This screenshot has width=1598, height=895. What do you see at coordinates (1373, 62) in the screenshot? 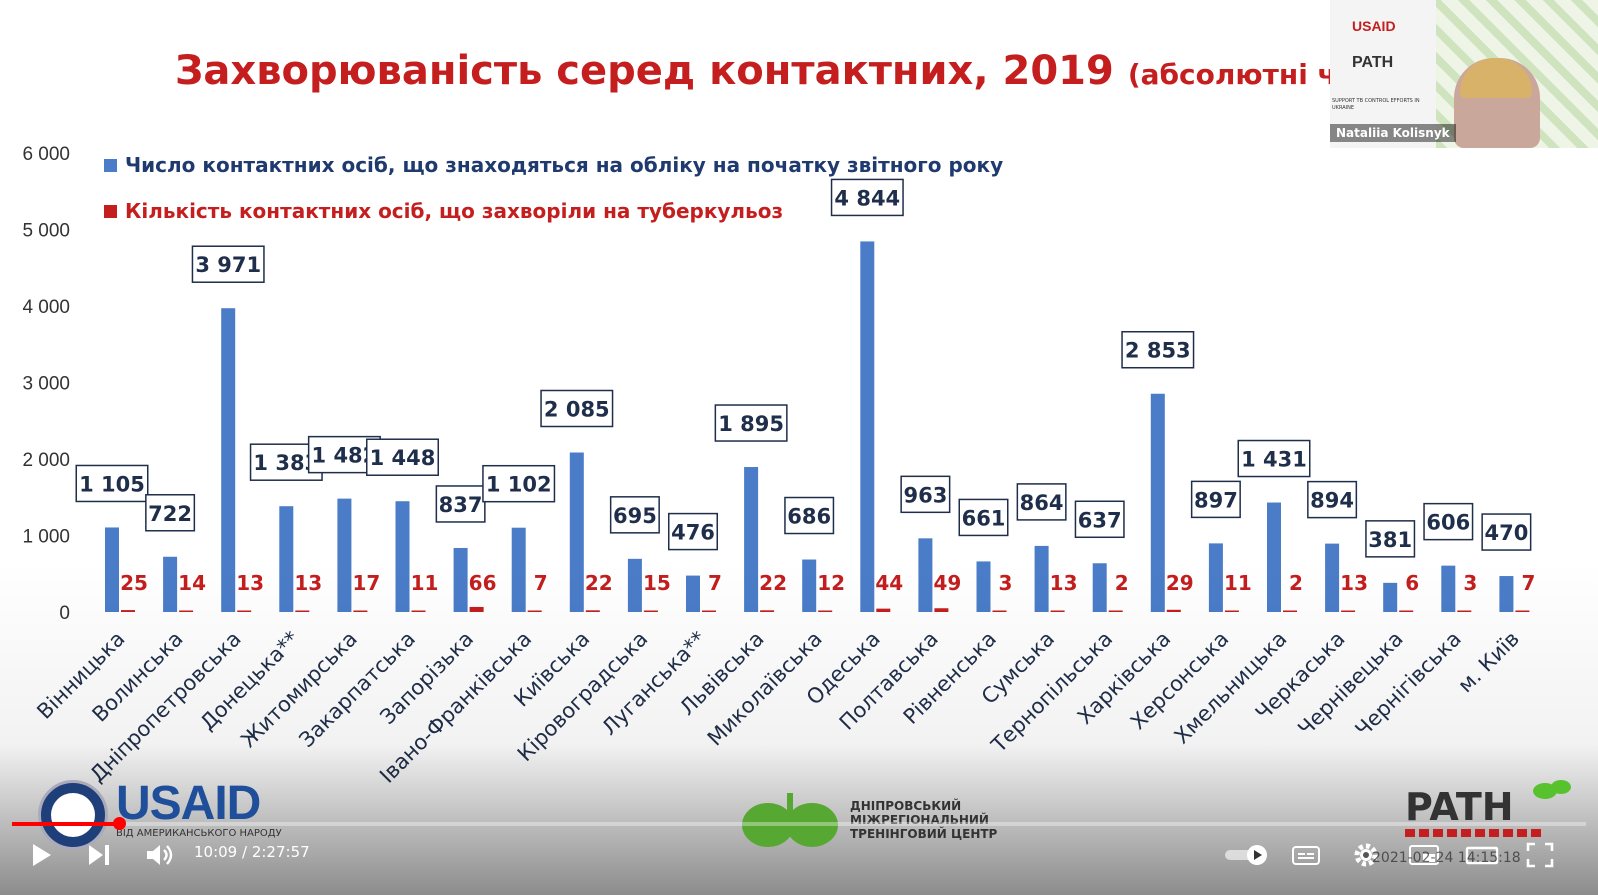
I see `webcam-path-text: PATH` at bounding box center [1373, 62].